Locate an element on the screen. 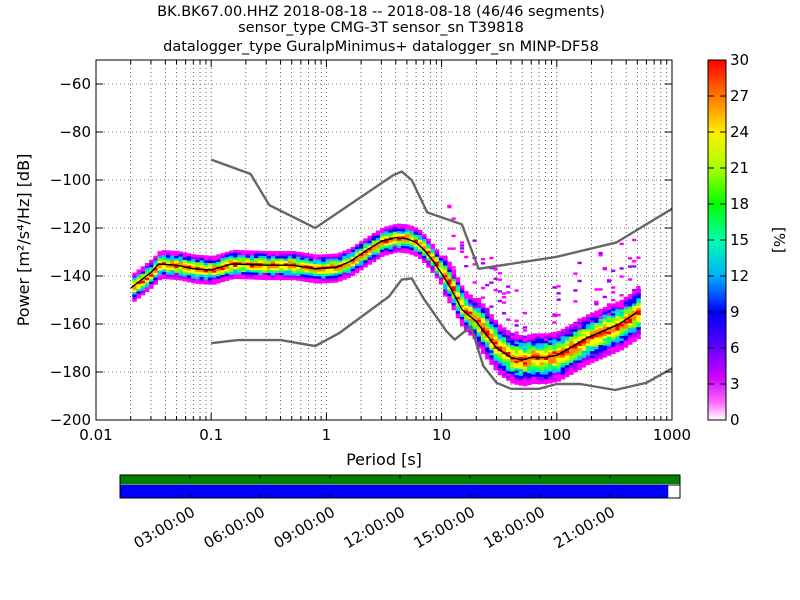 This screenshot has width=800, height=600. timeline-top-bar is located at coordinates (400, 479).